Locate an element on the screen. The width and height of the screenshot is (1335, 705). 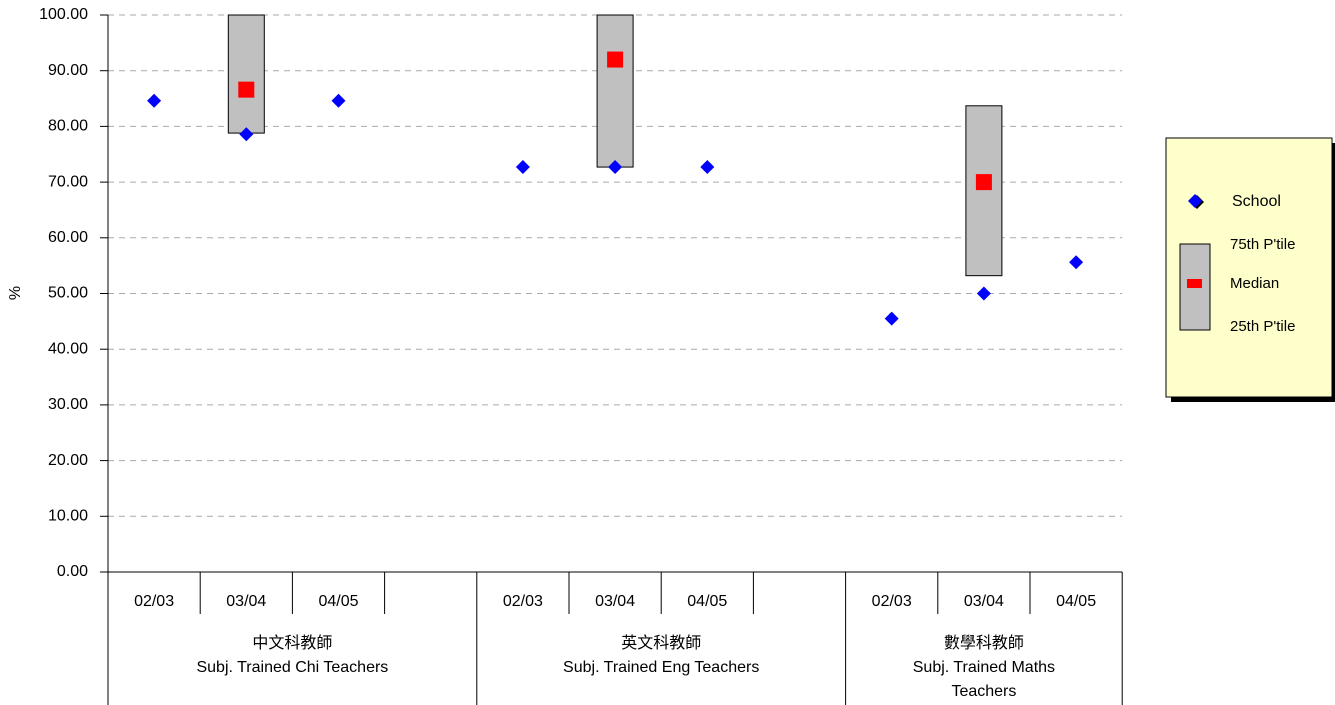
y-tick-label: 10.00 is located at coordinates (68, 516).